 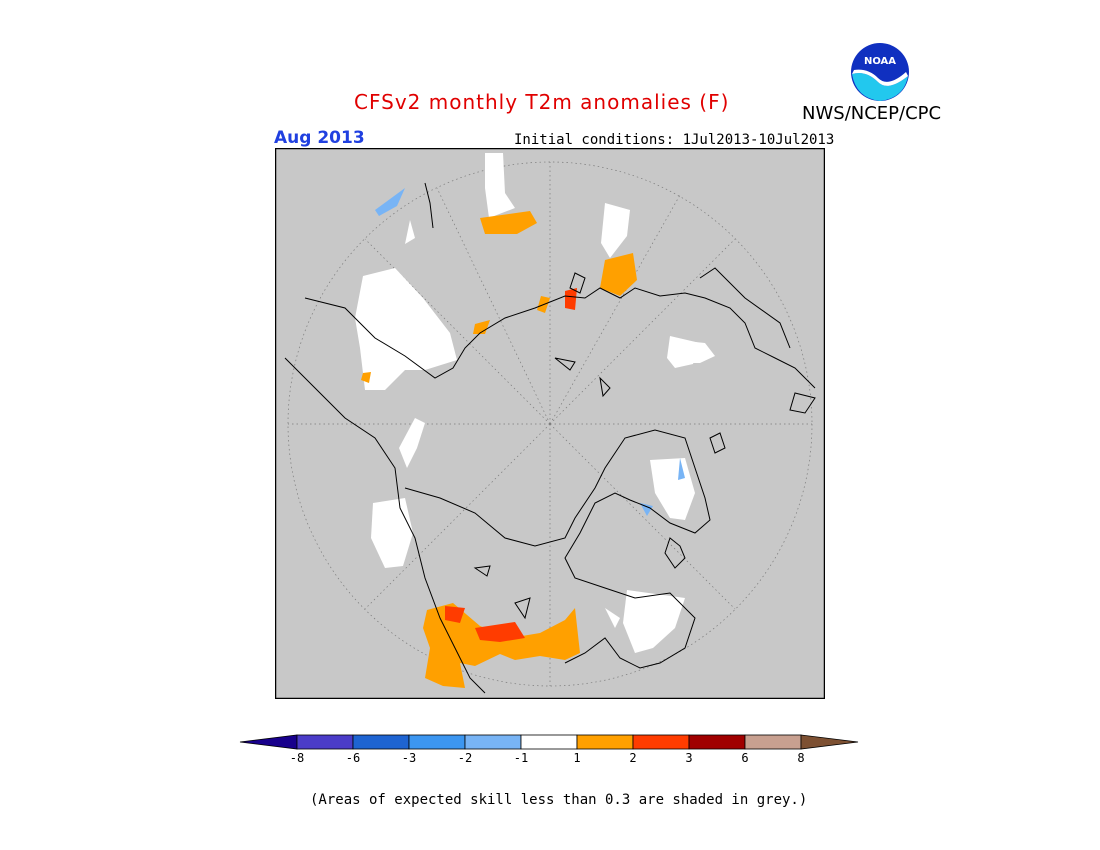 What do you see at coordinates (829, 742) in the screenshot?
I see `legend-arrow-high` at bounding box center [829, 742].